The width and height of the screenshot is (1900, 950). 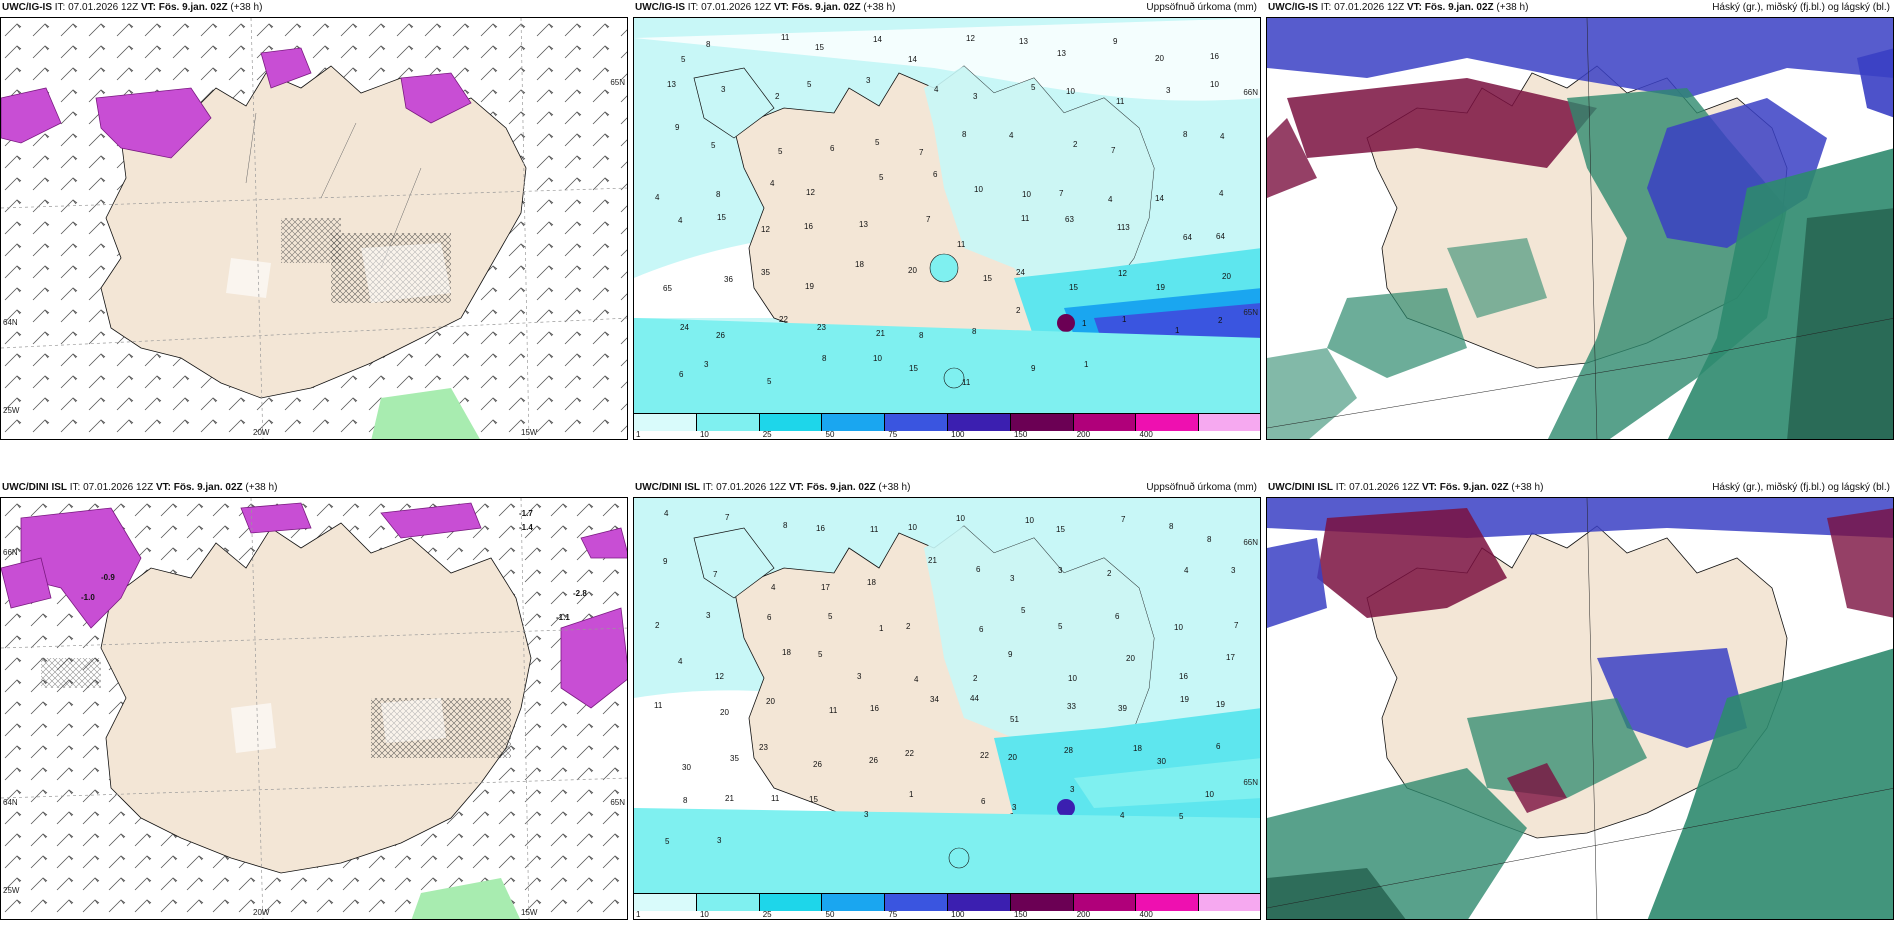 What do you see at coordinates (893, 914) in the screenshot?
I see `legend-label: 75` at bounding box center [893, 914].